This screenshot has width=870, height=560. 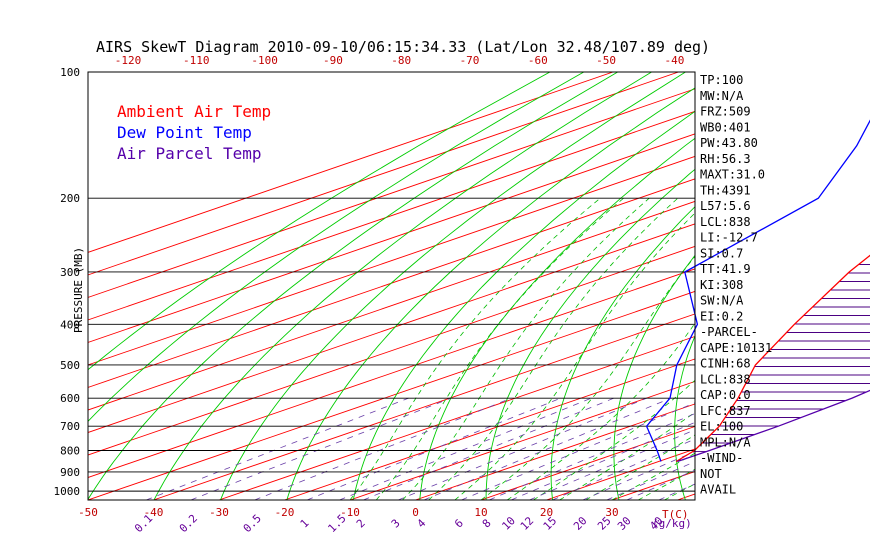 What do you see at coordinates (732, 175) in the screenshot?
I see `index-entry: MAXT:31.0` at bounding box center [732, 175].